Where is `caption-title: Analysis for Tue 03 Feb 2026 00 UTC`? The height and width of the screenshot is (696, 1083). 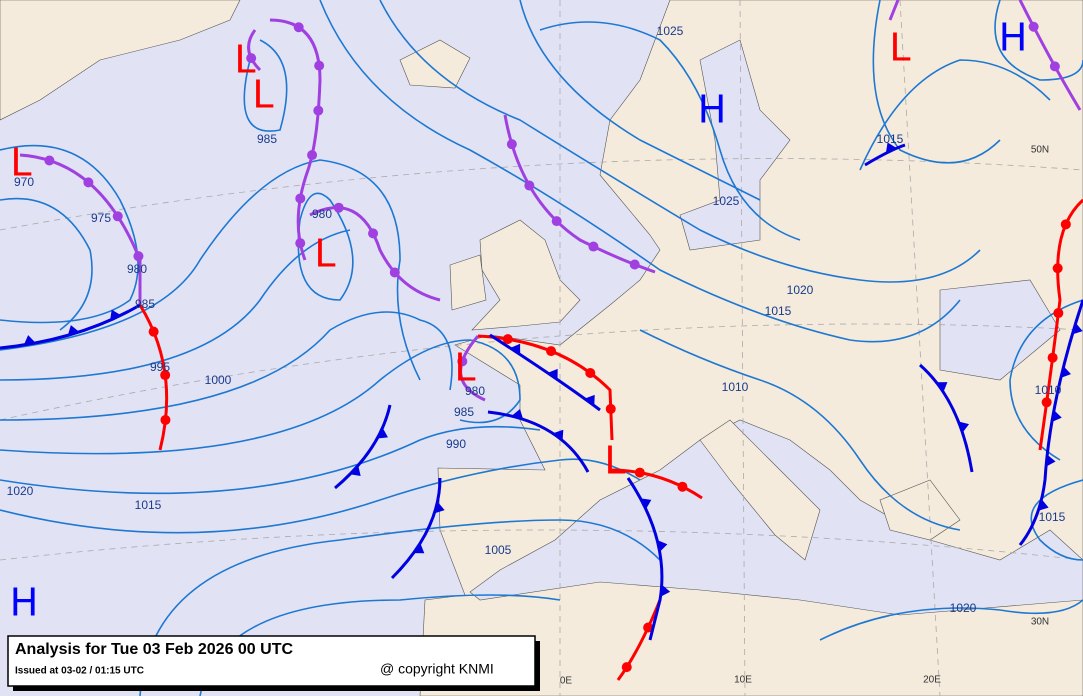
caption-title: Analysis for Tue 03 Feb 2026 00 UTC is located at coordinates (154, 649).